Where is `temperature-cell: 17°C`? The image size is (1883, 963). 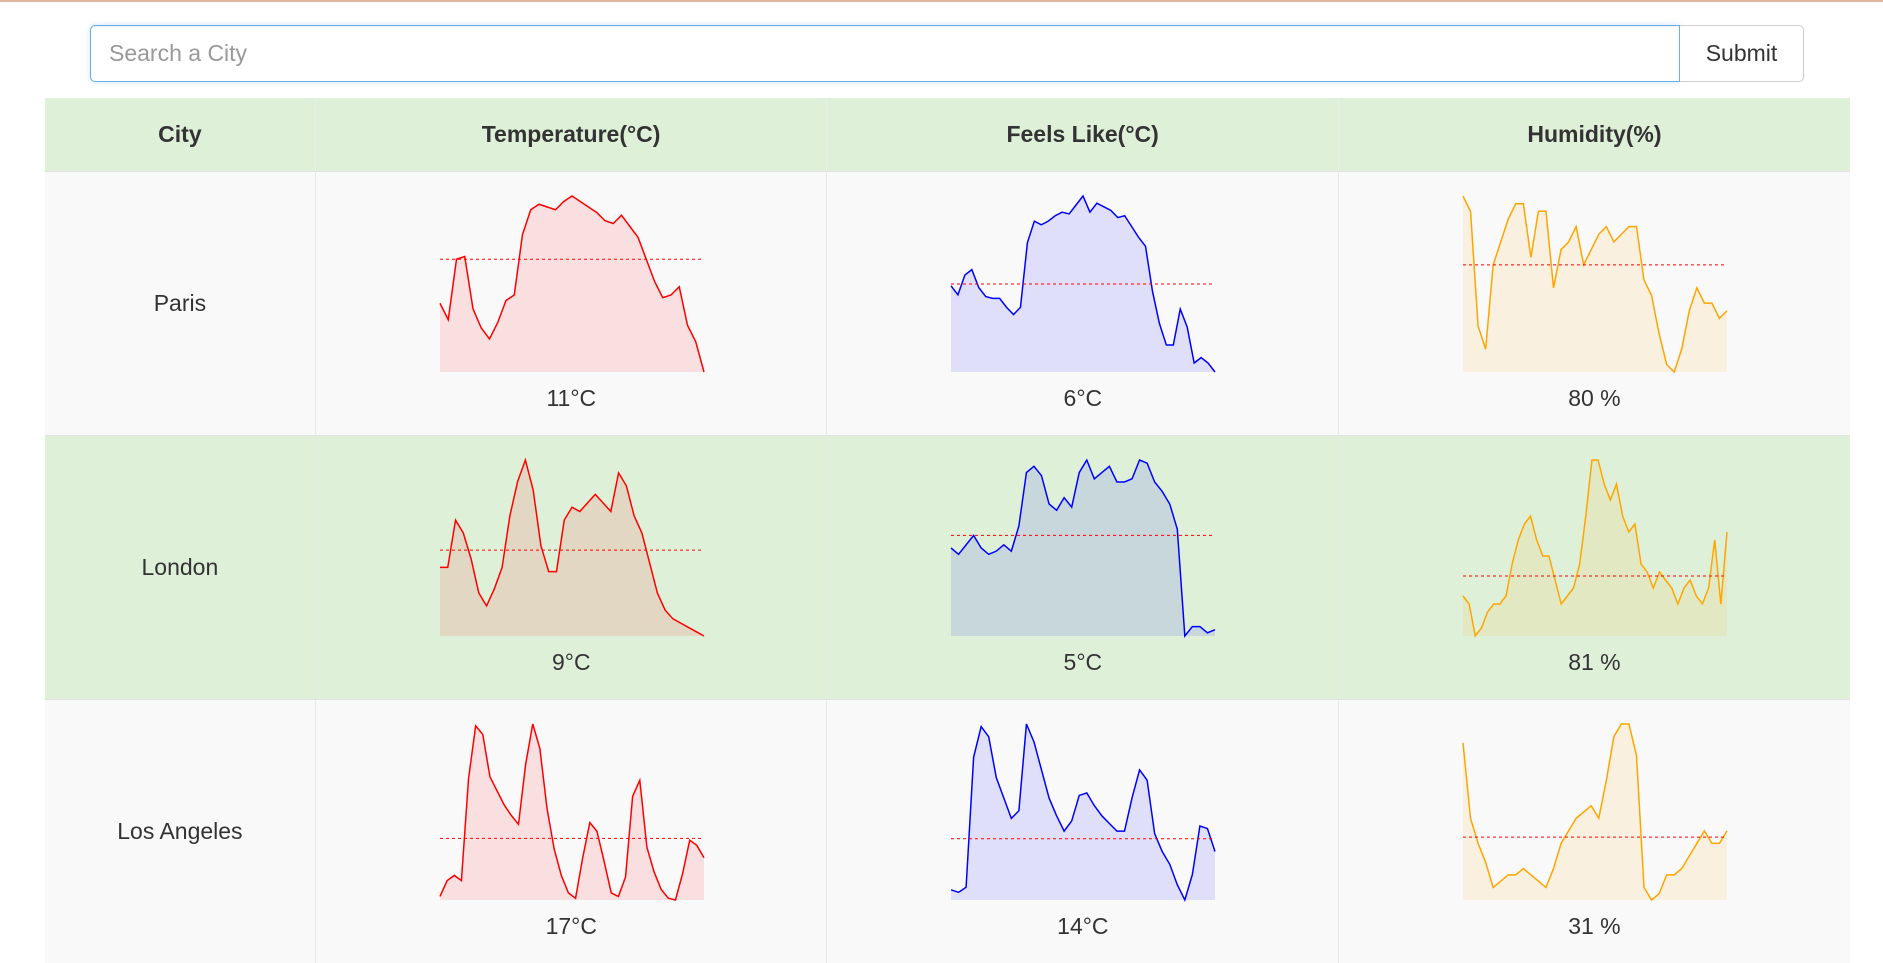
temperature-cell: 17°C is located at coordinates (571, 831).